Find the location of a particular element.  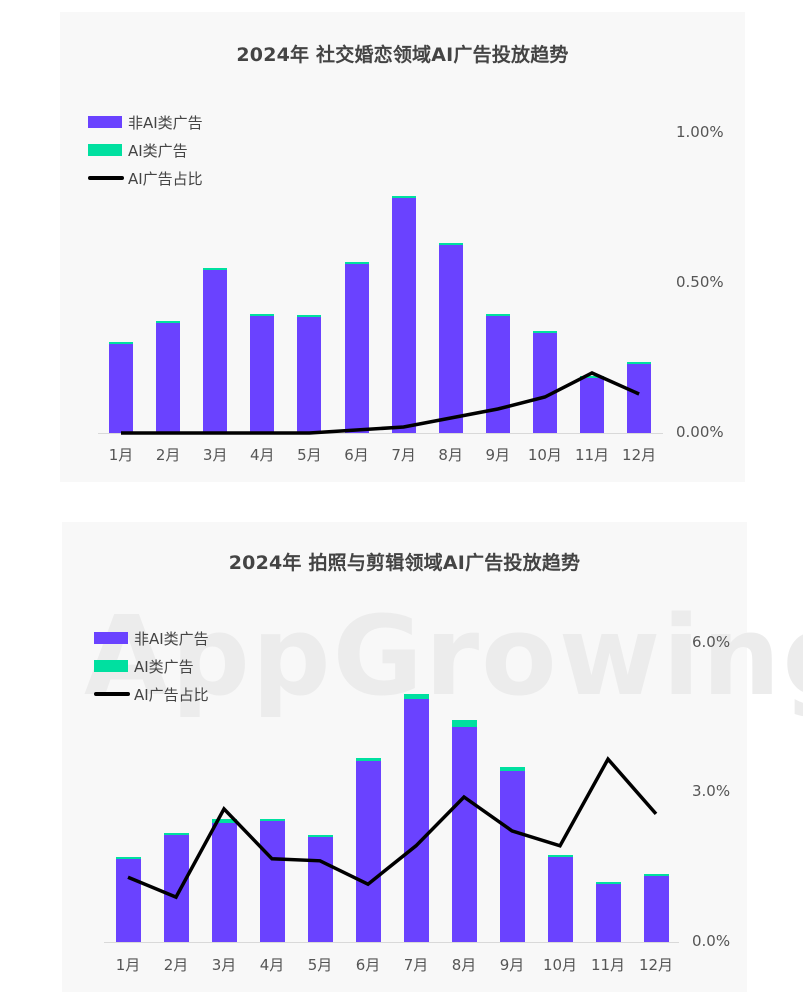

legend-item-ratio: AI广告占比 is located at coordinates (151, 694).